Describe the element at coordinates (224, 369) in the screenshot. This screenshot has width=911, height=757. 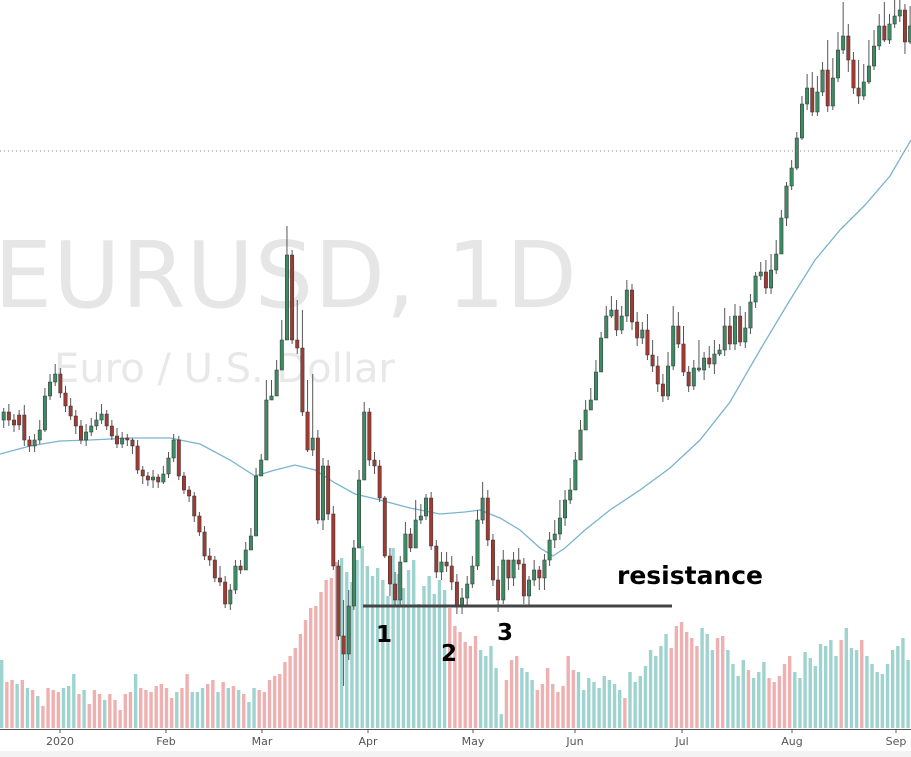
I see `description-watermark: Euro / U.S. Dollar` at that location.